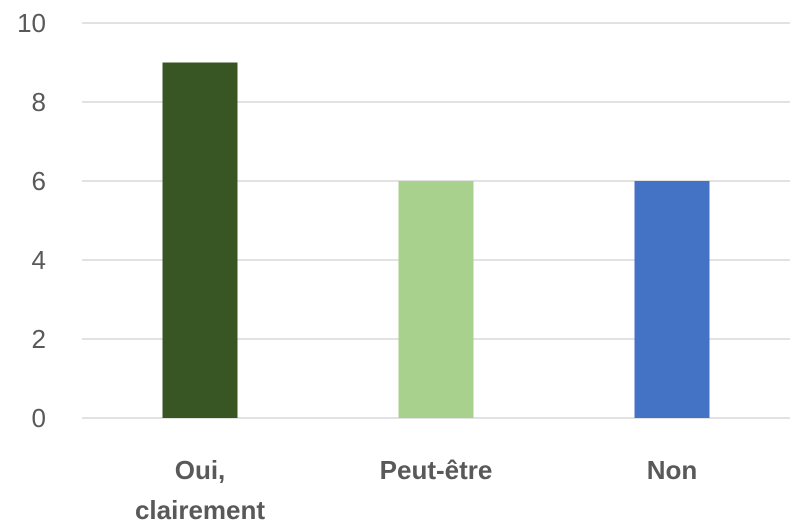 Image resolution: width=798 pixels, height=530 pixels. What do you see at coordinates (39, 418) in the screenshot?
I see `y-tick-label: 0` at bounding box center [39, 418].